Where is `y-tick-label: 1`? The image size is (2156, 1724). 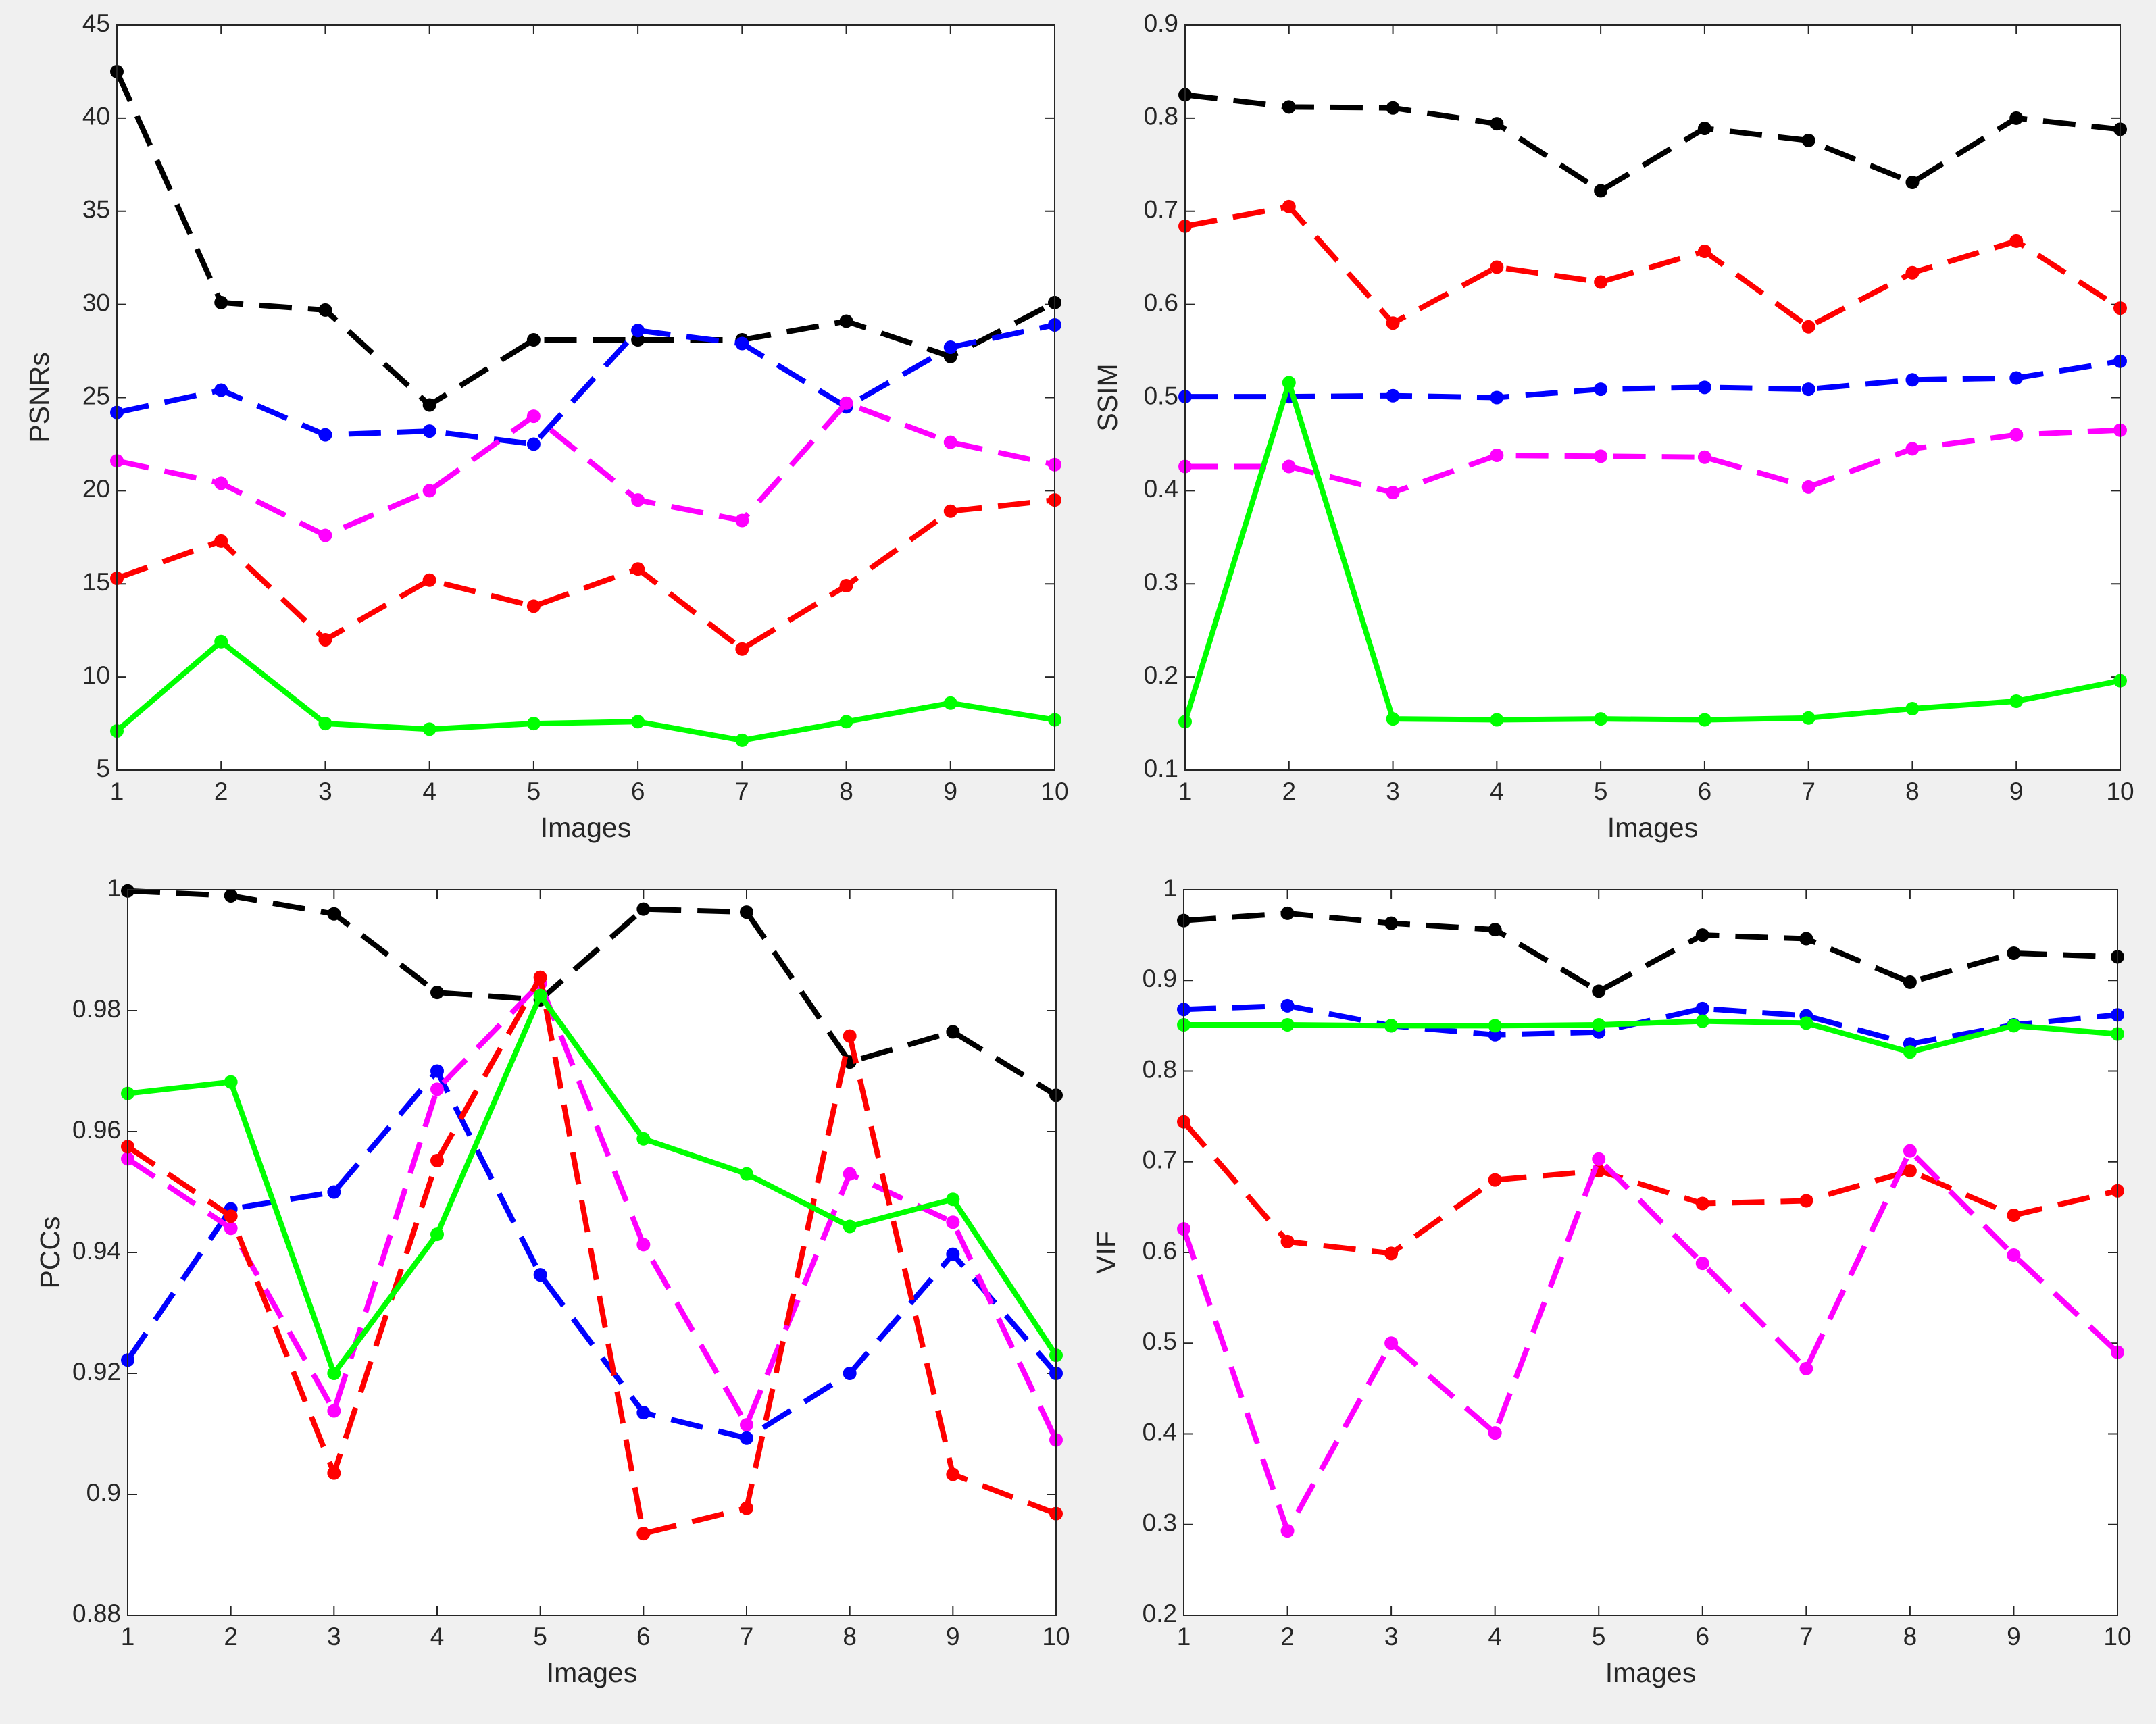
y-tick-label: 1 is located at coordinates (1170, 888).